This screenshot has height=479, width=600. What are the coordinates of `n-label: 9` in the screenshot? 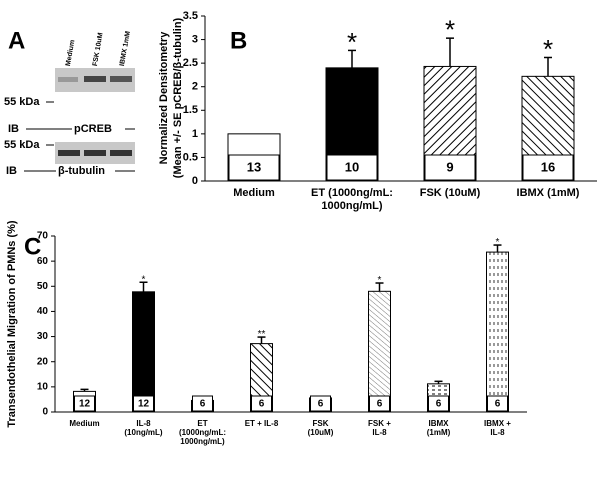 It's located at (449, 166).